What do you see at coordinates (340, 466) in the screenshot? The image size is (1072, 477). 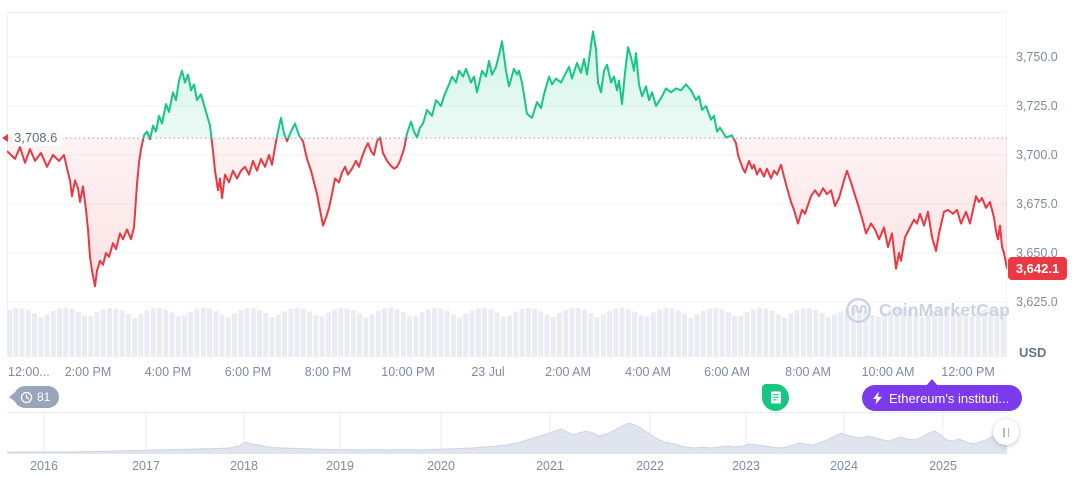 I see `year-label: 2019` at bounding box center [340, 466].